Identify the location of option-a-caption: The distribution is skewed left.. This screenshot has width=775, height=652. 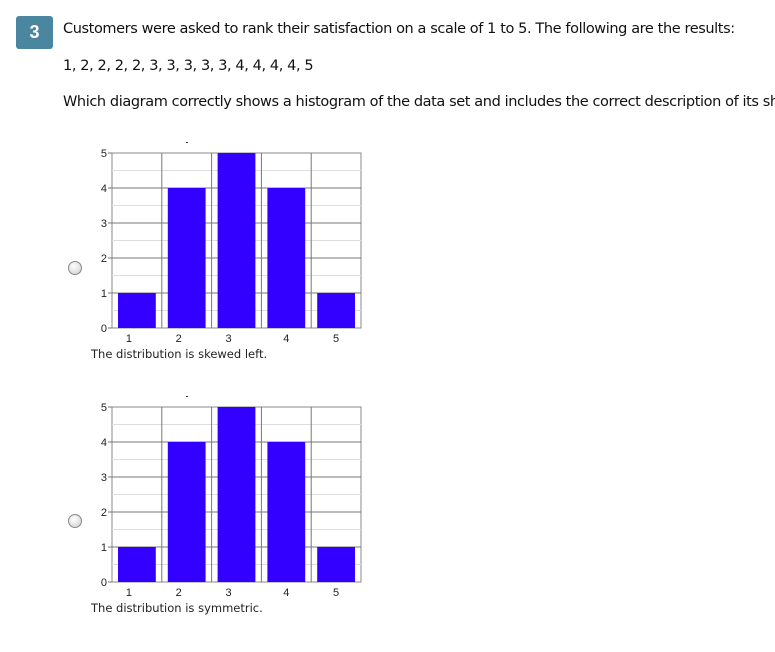
(179, 354).